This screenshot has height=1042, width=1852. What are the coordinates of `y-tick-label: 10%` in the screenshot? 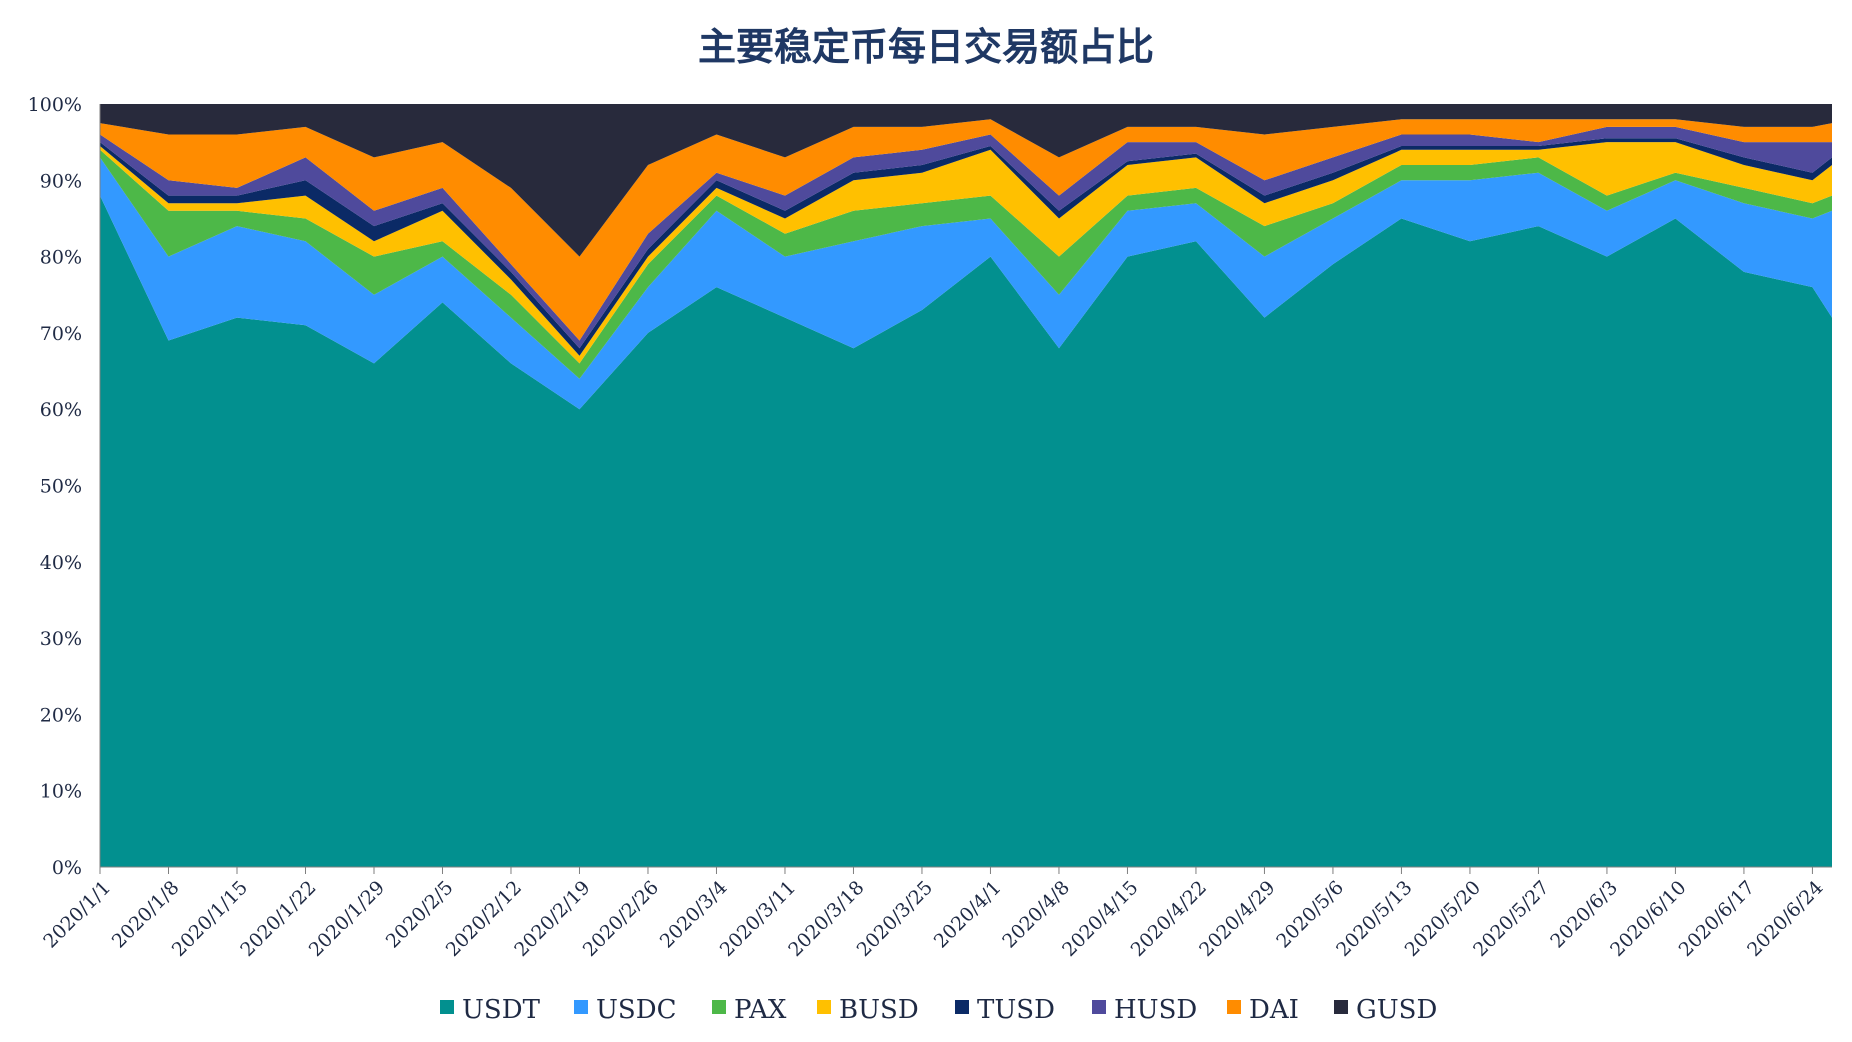 It's located at (61, 792).